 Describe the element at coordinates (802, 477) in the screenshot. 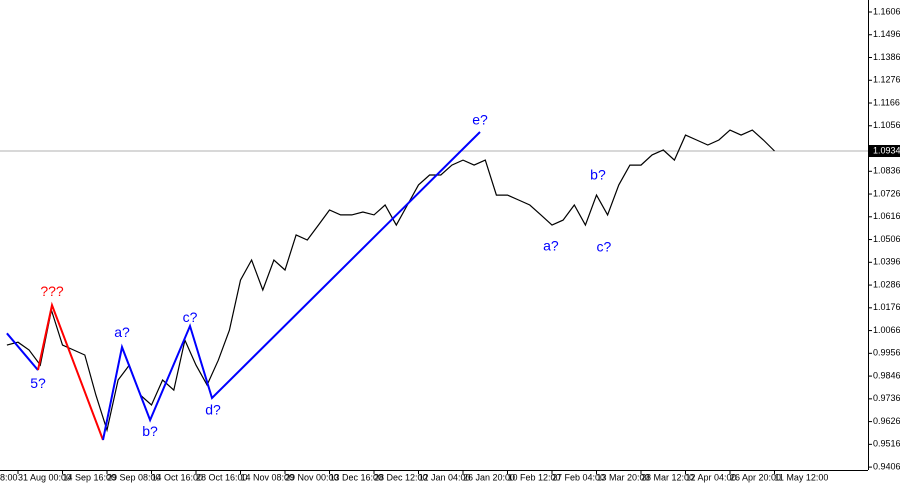

I see `x-tick-label: 11 May 12:00` at that location.